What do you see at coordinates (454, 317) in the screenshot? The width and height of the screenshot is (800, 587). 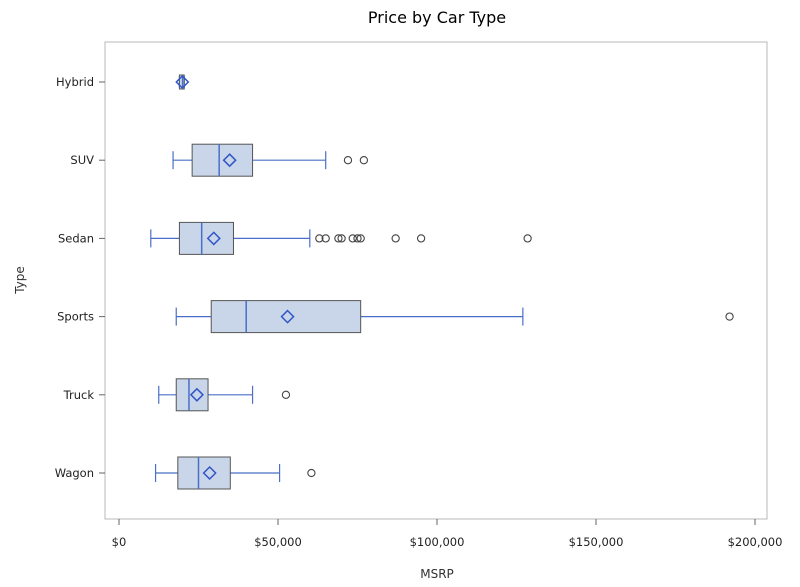 I see `box-sports` at bounding box center [454, 317].